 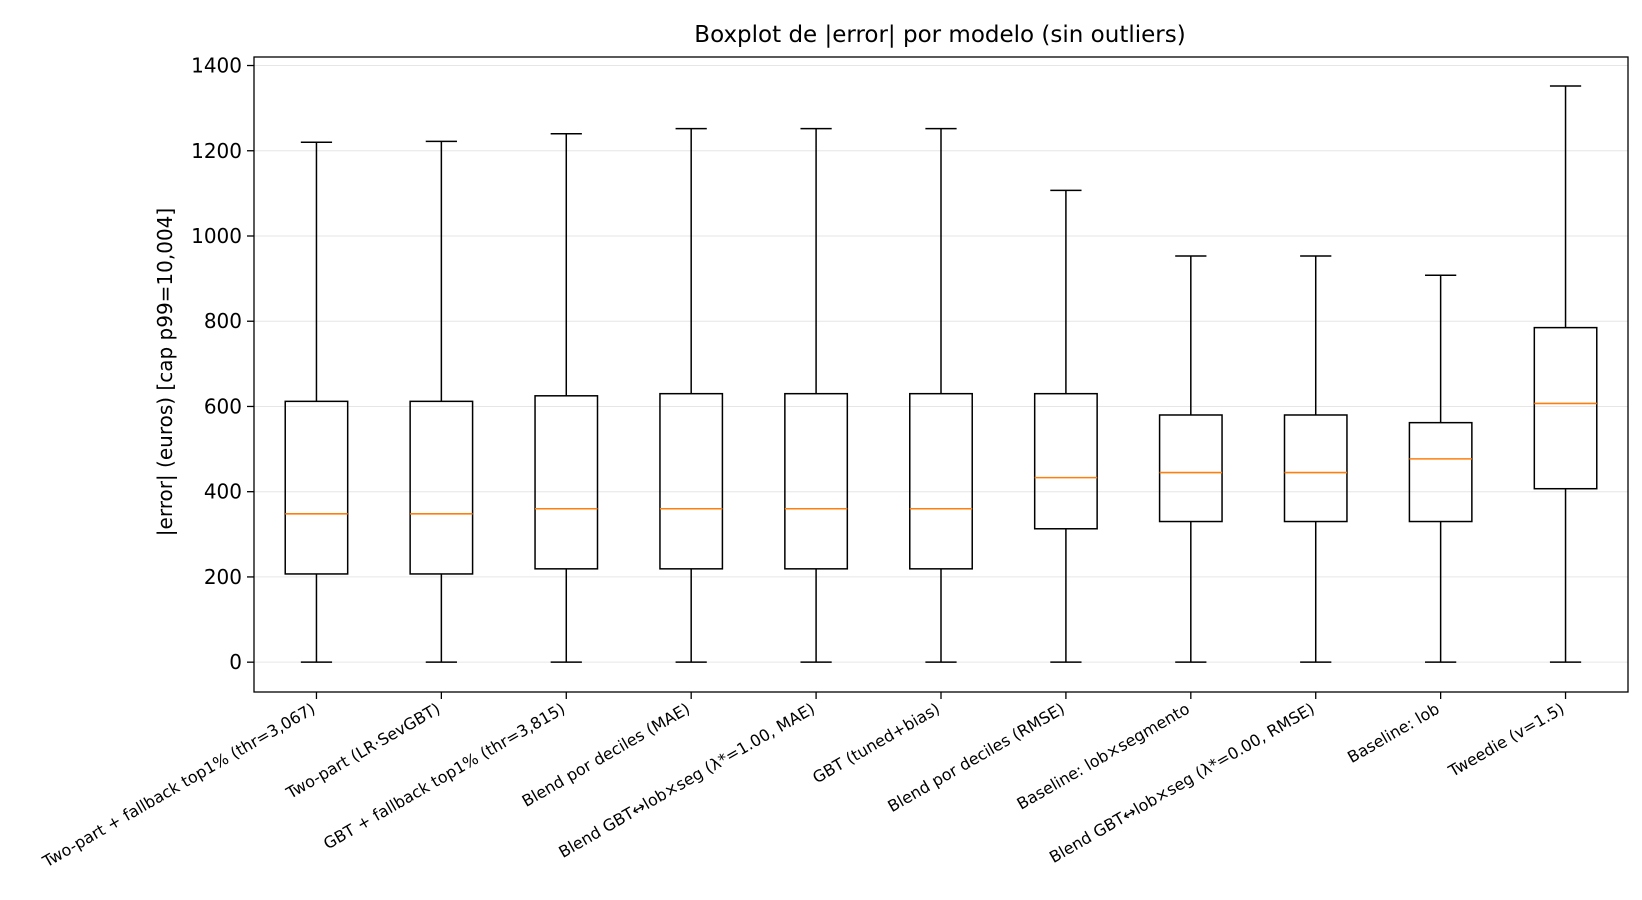 What do you see at coordinates (222, 364) in the screenshot?
I see `y-axis-ticks: 0 200 400 600 800 1000 1200 1400` at bounding box center [222, 364].